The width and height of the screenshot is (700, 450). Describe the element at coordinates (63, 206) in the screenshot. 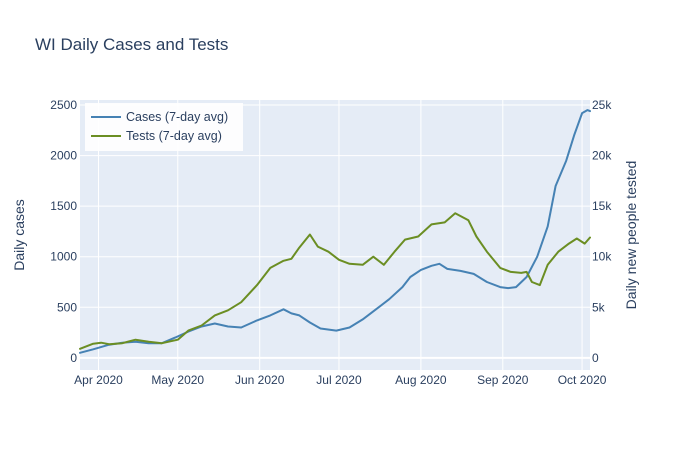

I see `y-tick-label: 1500` at that location.